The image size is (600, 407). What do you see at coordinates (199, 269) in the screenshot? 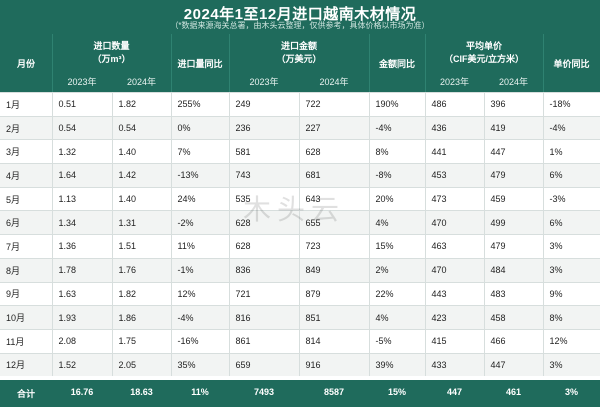
I see `cell-qty-yoy: -1%` at bounding box center [199, 269].